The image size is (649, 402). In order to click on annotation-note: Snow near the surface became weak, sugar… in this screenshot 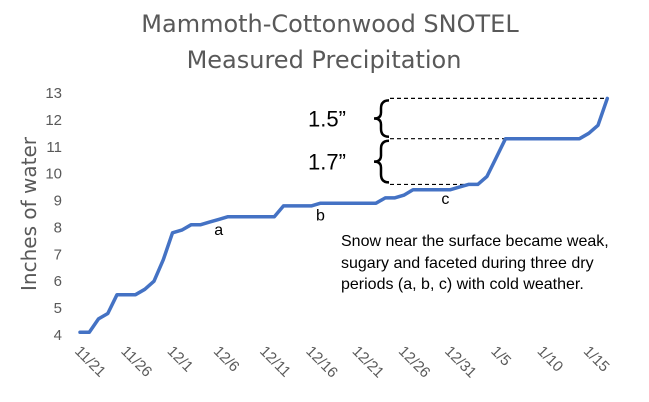, I will do `click(475, 263)`.